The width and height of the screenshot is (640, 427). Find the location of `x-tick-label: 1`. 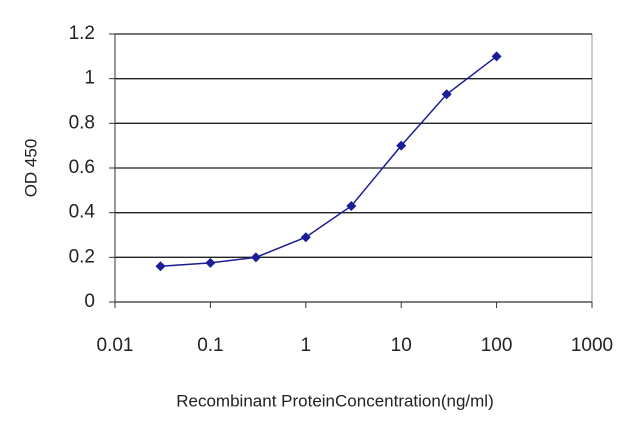

x-tick-label: 1 is located at coordinates (306, 345).